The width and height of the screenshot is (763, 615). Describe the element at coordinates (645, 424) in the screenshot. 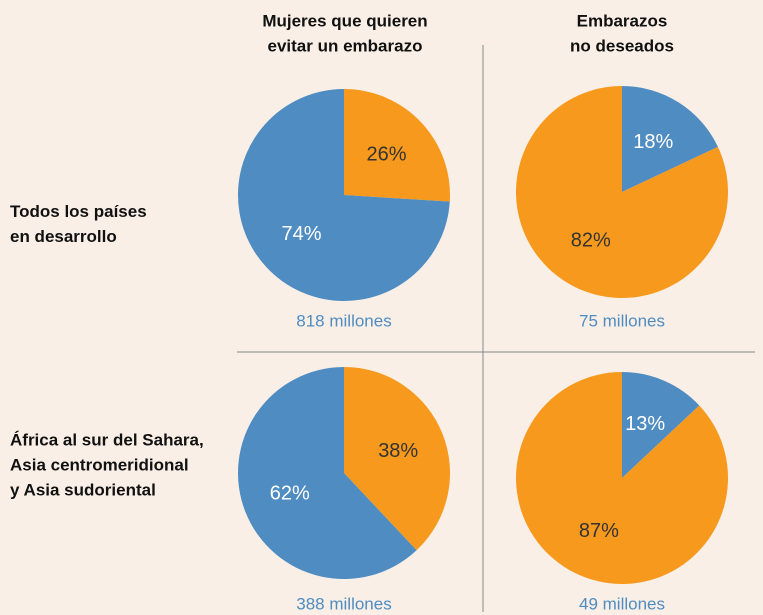

I see `slice-label: 13%` at that location.